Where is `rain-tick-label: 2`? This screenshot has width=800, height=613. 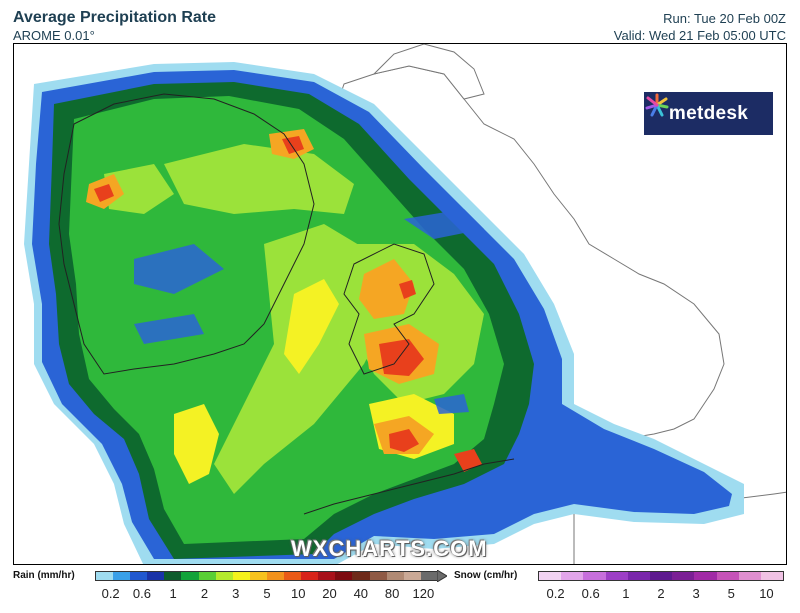
rain-tick-label: 2 is located at coordinates (204, 593).